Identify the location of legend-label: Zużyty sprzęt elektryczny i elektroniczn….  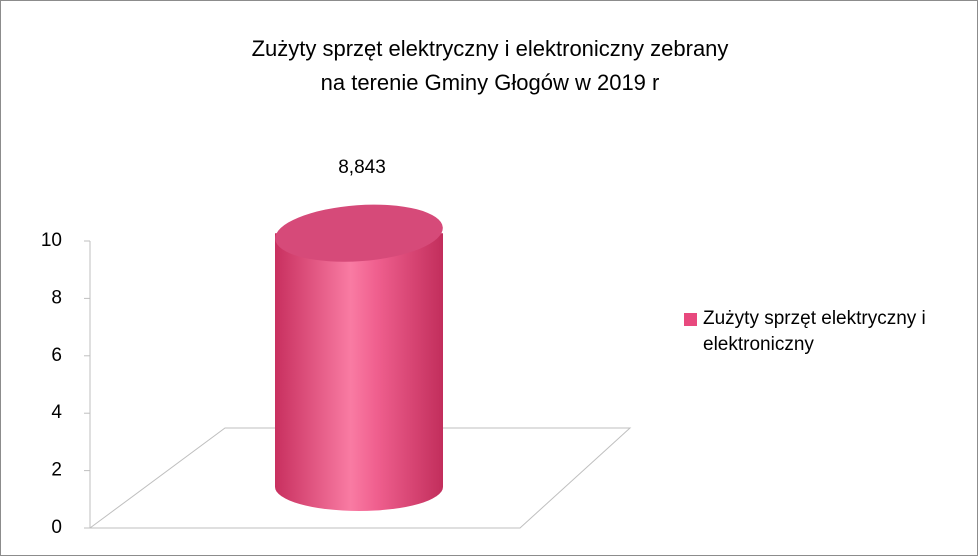
(814, 331).